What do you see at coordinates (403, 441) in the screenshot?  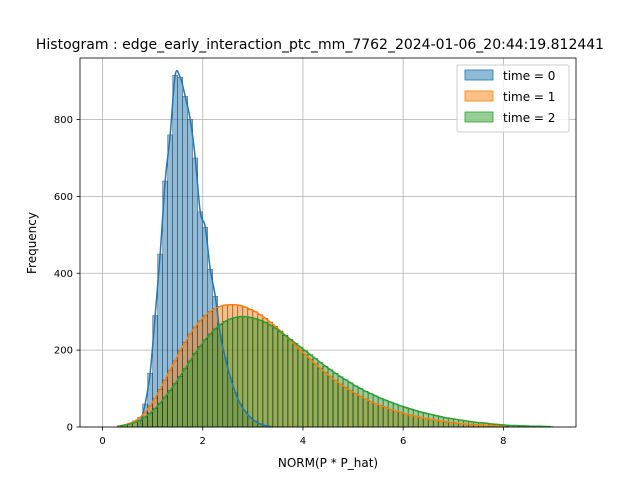 I see `x-tick-label: 6` at bounding box center [403, 441].